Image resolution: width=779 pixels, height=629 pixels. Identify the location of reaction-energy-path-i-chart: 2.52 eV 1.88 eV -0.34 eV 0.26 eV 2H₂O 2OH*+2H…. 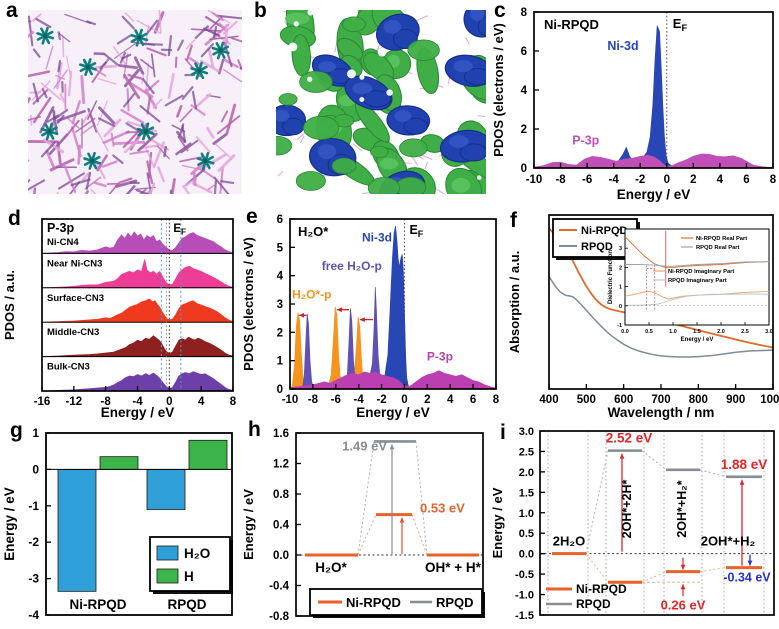
(632, 524).